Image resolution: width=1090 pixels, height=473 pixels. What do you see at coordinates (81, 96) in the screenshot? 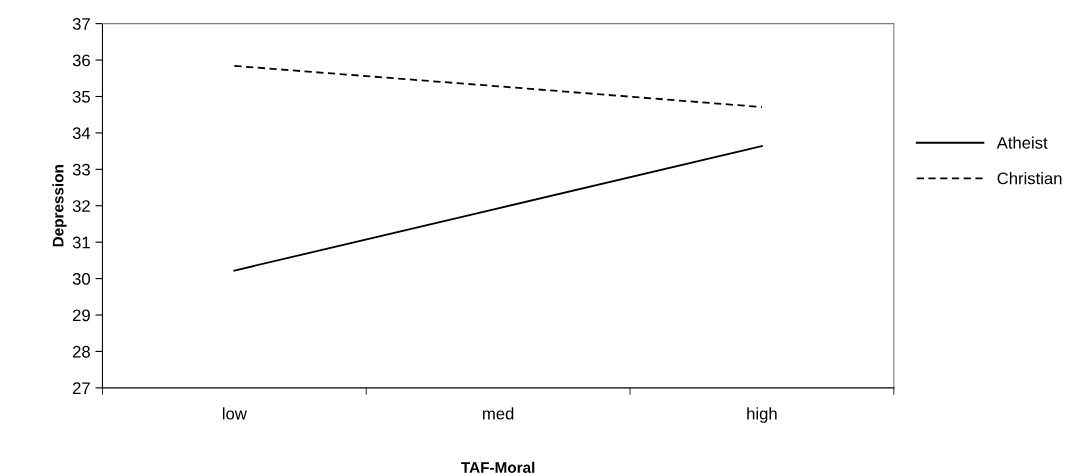
I see `y-tick-label: 35` at bounding box center [81, 96].